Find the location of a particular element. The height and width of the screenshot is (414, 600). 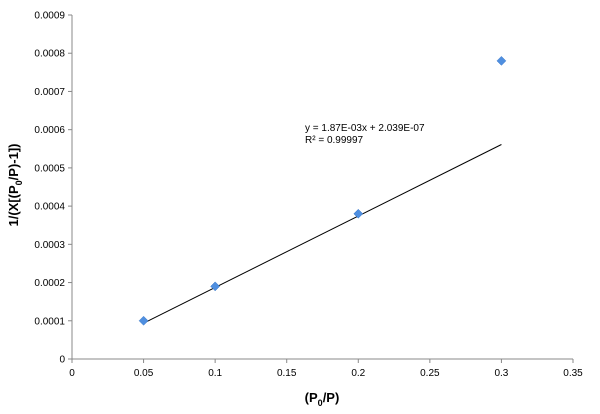

x-tick-label: 0.15 is located at coordinates (287, 373).